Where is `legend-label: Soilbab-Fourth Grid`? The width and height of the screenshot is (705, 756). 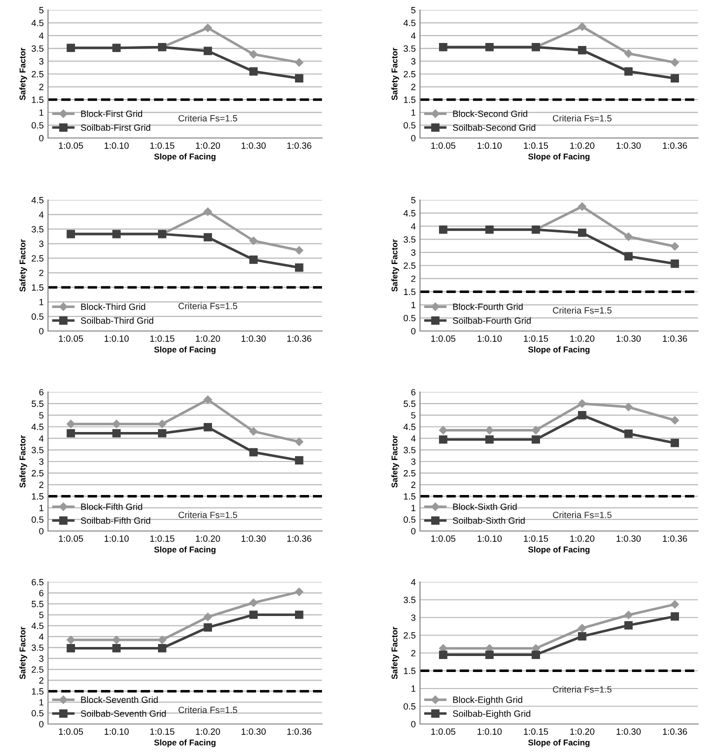
legend-label: Soilbab-Fourth Grid is located at coordinates (491, 320).